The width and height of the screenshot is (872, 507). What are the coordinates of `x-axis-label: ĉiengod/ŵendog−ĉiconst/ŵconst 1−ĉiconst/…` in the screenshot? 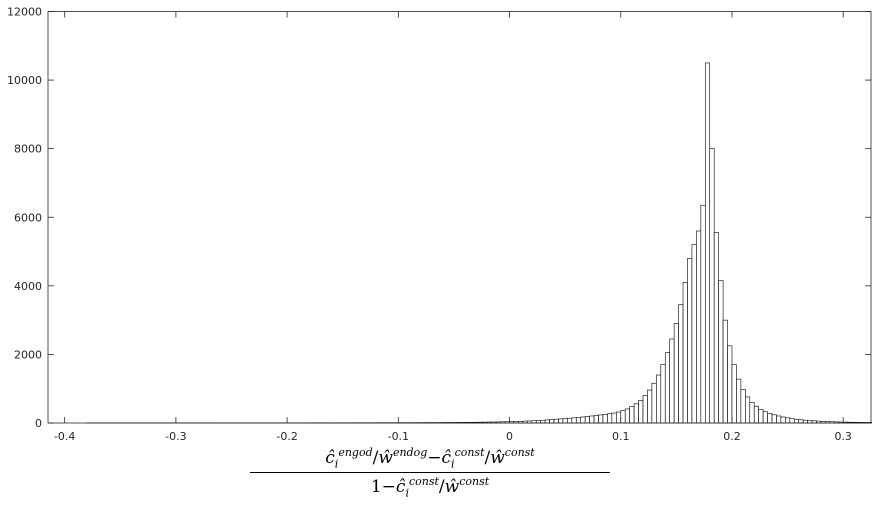 It's located at (430, 473).